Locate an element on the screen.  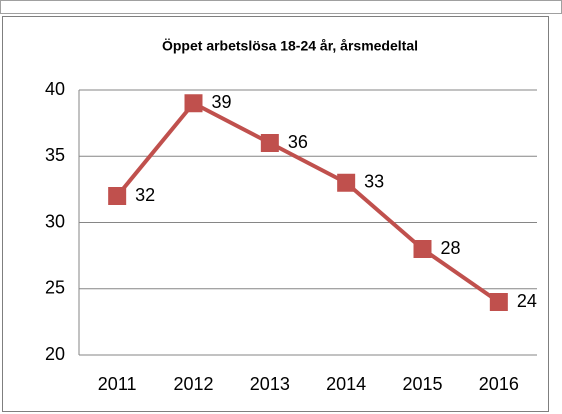
data-label: 24 is located at coordinates (527, 301).